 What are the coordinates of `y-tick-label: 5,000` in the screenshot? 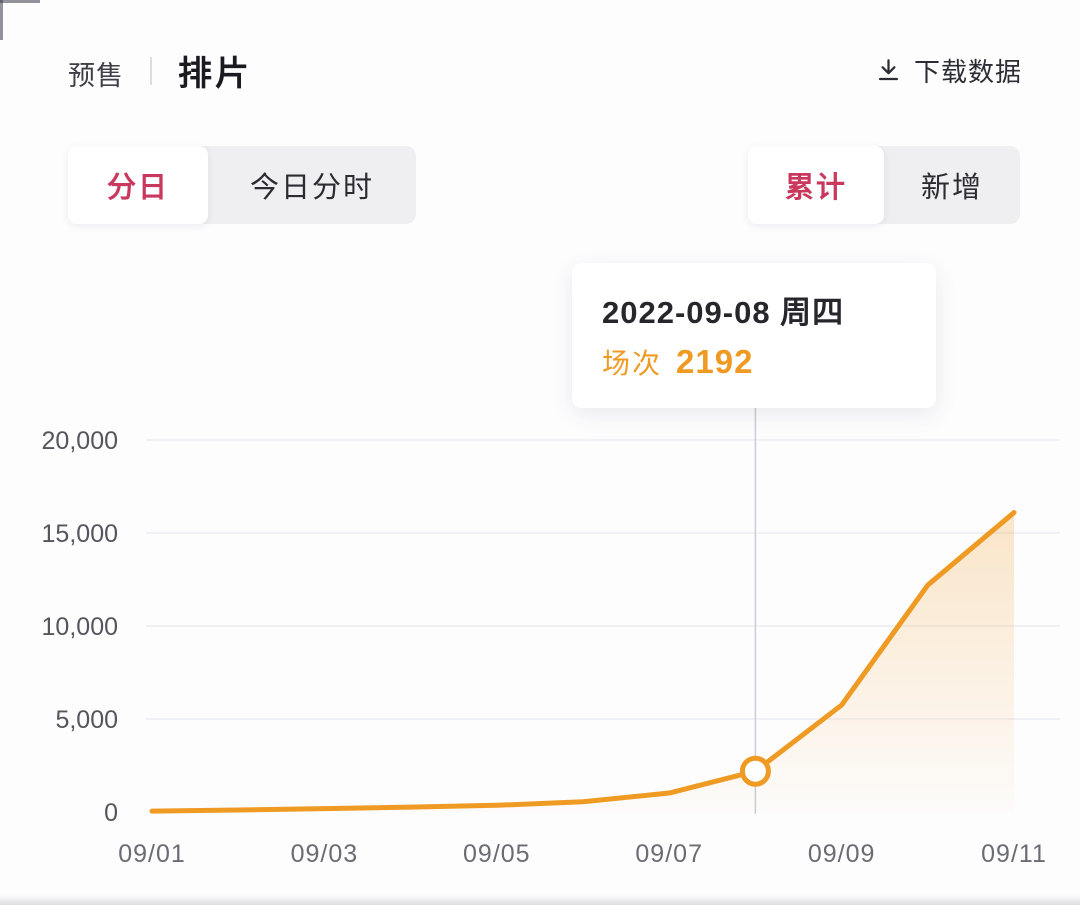 It's located at (86, 720).